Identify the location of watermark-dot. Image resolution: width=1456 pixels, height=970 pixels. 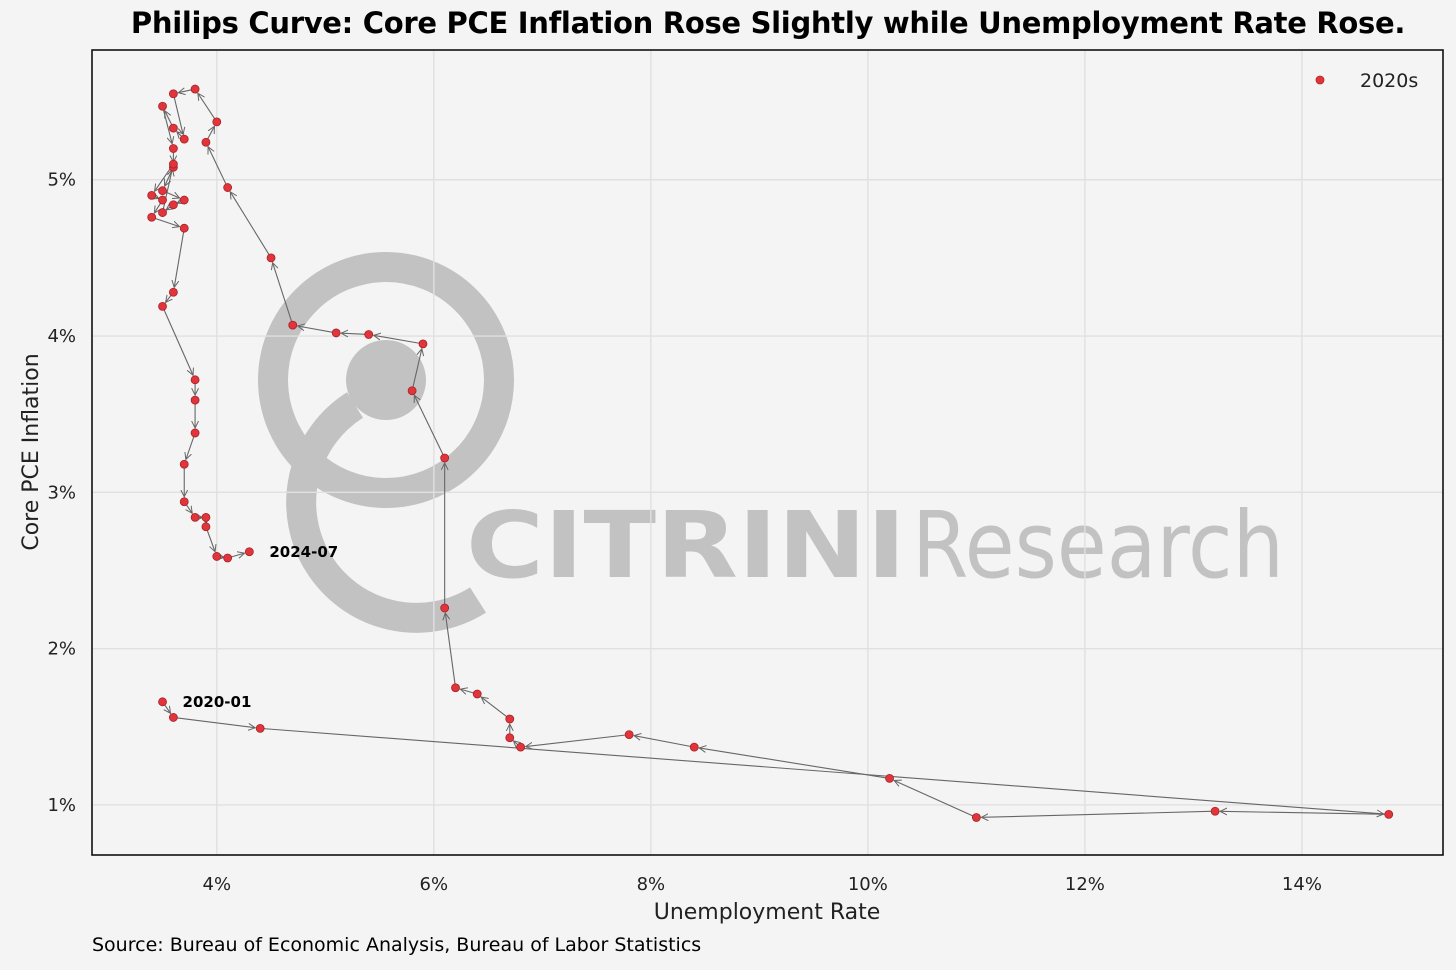
(386, 380).